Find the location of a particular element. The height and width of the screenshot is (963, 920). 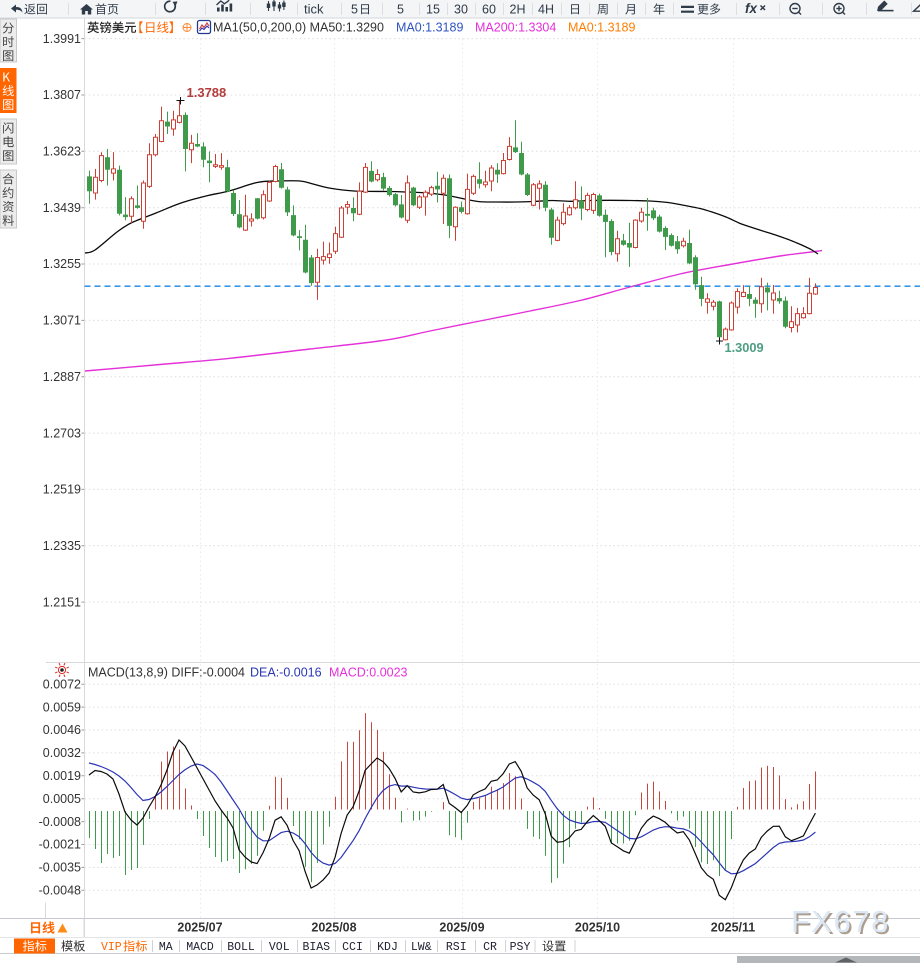

svg-text: 0.0059 is located at coordinates (62, 707).